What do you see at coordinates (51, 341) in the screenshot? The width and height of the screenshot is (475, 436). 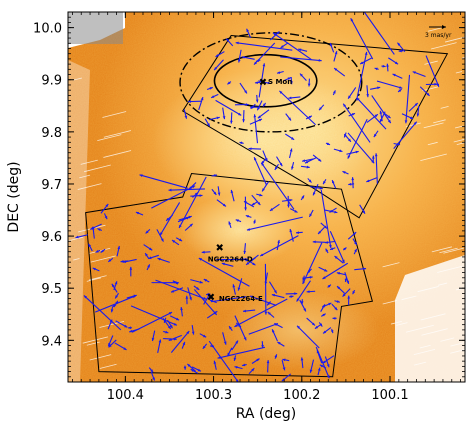 I see `y-tick-label: 9.4` at bounding box center [51, 341].